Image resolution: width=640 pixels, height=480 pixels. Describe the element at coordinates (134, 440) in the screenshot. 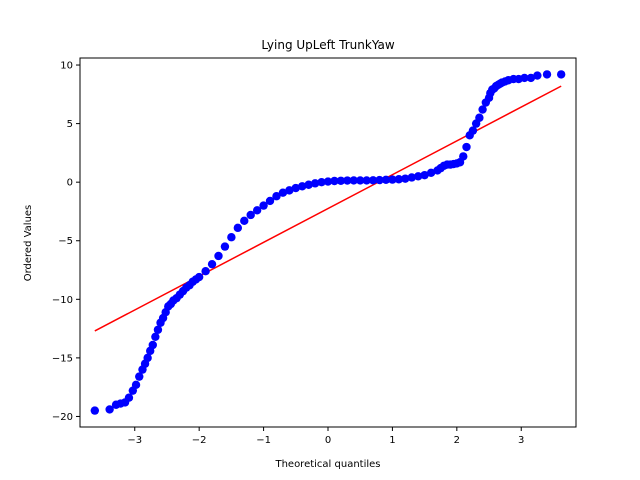

I see `x-tick-label: −3` at that location.